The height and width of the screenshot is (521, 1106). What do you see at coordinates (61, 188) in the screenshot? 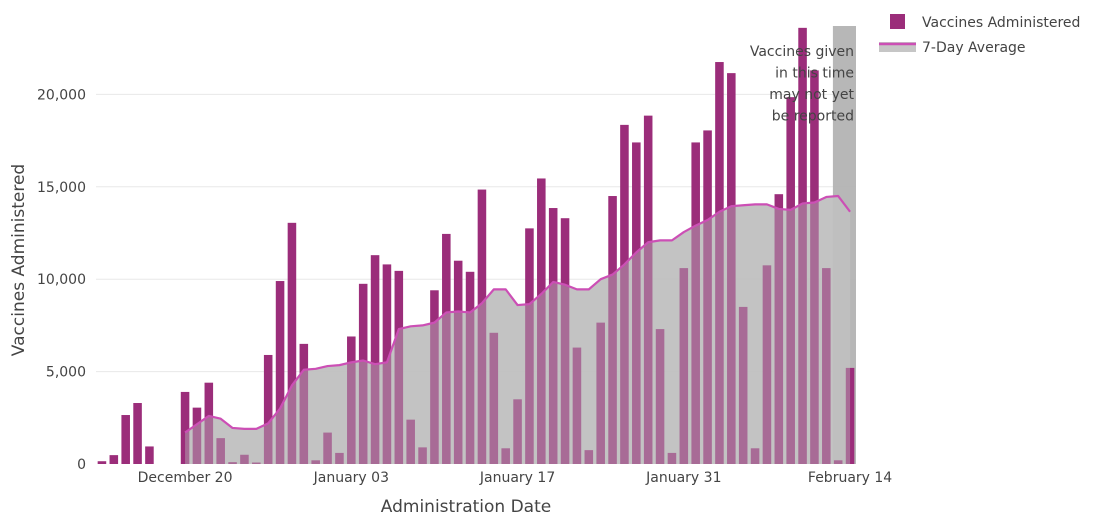
I see `y-tick-label: 15,000` at bounding box center [61, 188].